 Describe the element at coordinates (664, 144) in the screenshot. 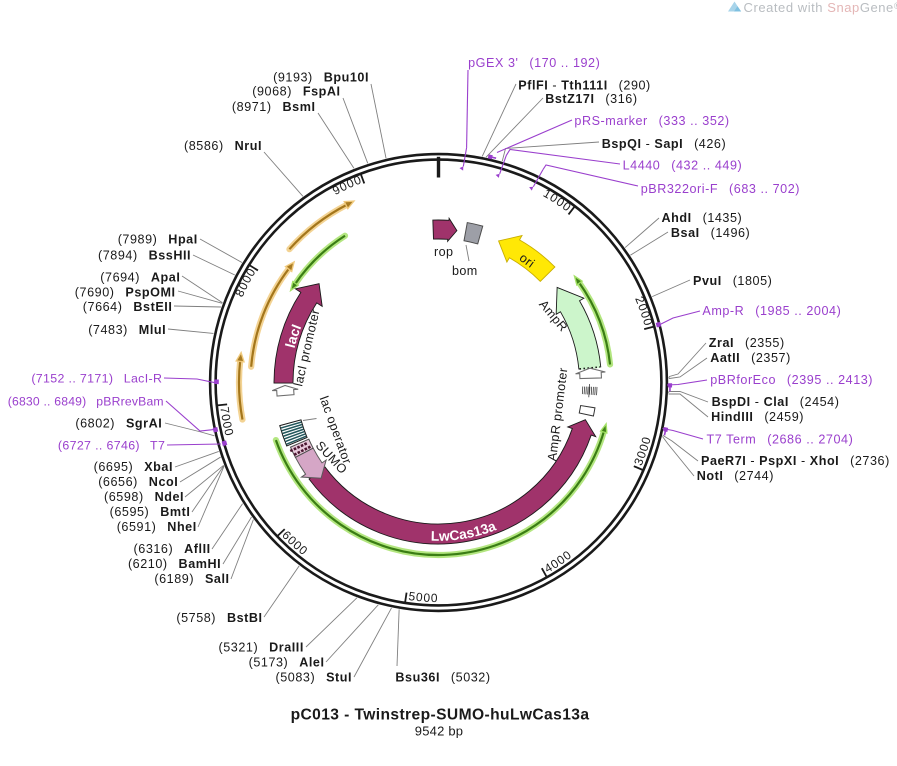

I see `svg-text: BspQI - SapI (426)` at that location.